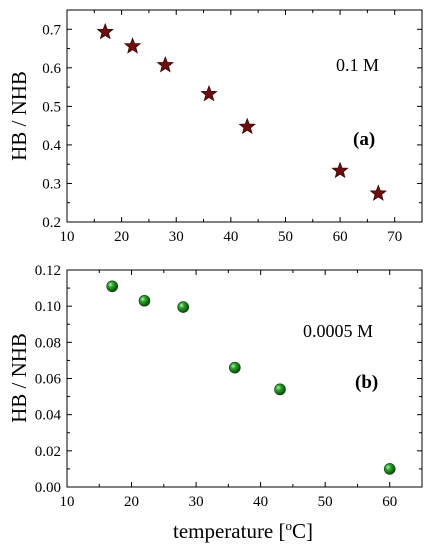 The height and width of the screenshot is (550, 433). I want to click on y-tick-label: 0.3, so click(51, 184).